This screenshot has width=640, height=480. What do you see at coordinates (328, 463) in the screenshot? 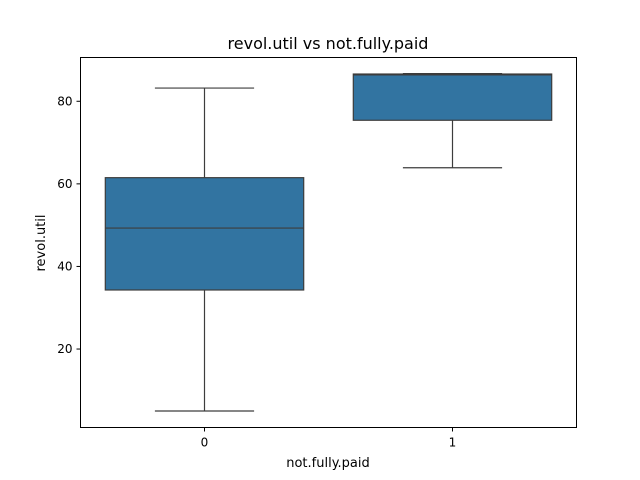
I see `x-axis-label: not.fully.paid` at bounding box center [328, 463].